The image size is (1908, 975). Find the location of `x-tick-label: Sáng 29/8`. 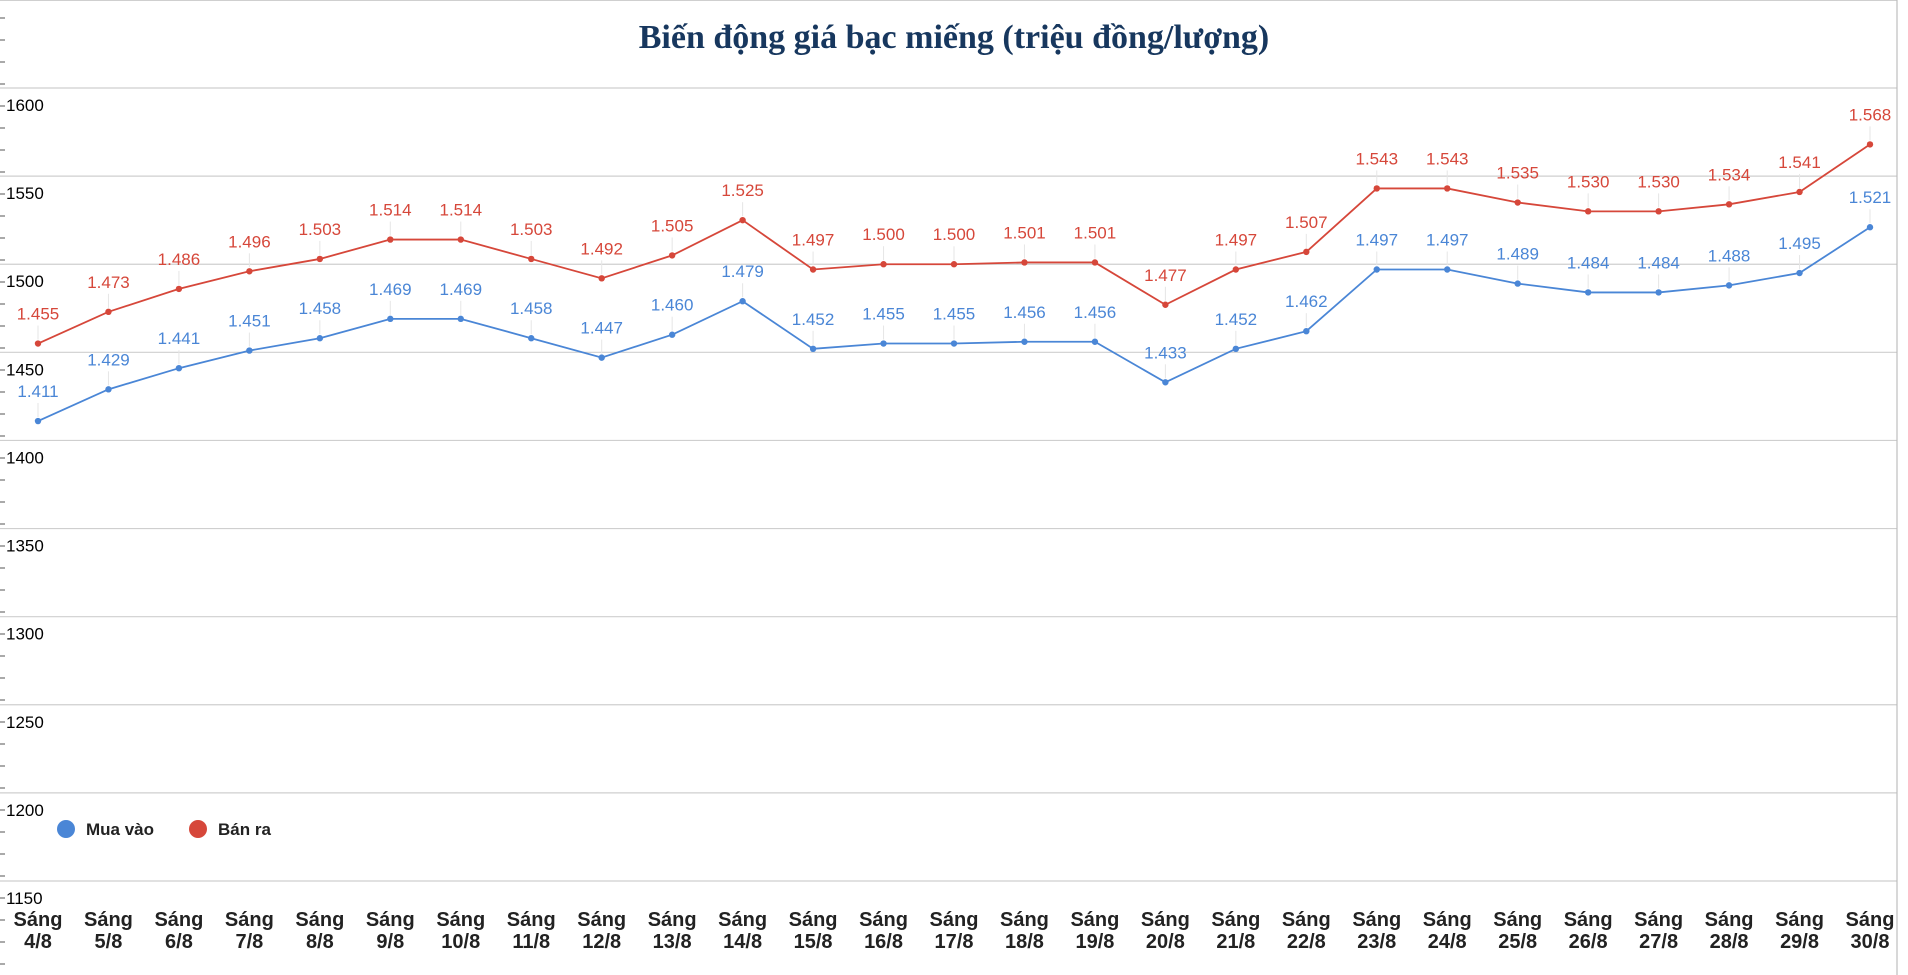

x-tick-label: Sáng 29/8 is located at coordinates (1799, 931).